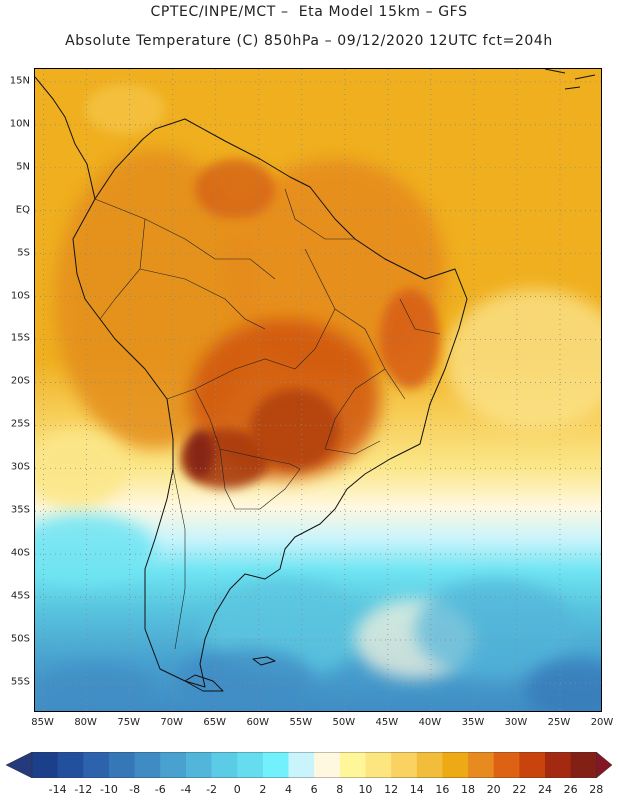 This screenshot has height=800, width=618. Describe the element at coordinates (20, 467) in the screenshot. I see `lat-label-30s: 30S` at that location.